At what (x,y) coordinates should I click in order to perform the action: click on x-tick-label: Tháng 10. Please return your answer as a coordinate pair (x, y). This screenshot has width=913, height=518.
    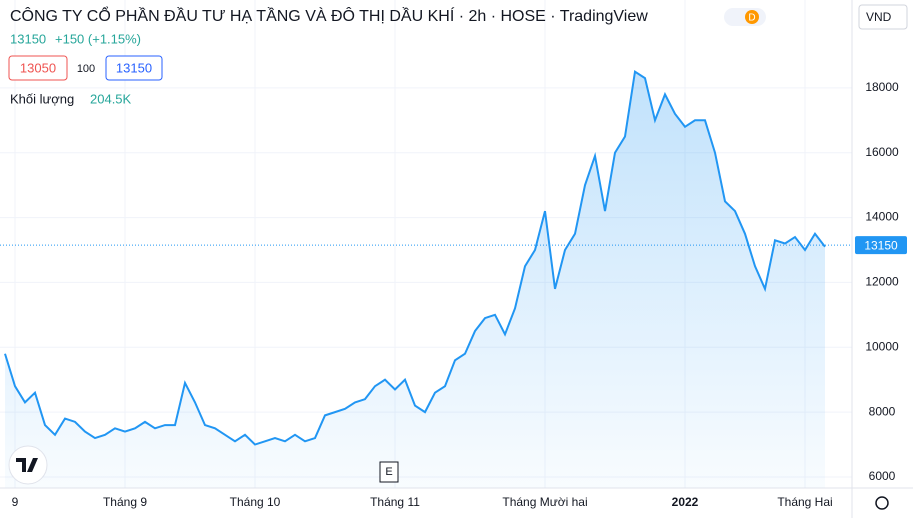
    Looking at the image, I should click on (255, 502).